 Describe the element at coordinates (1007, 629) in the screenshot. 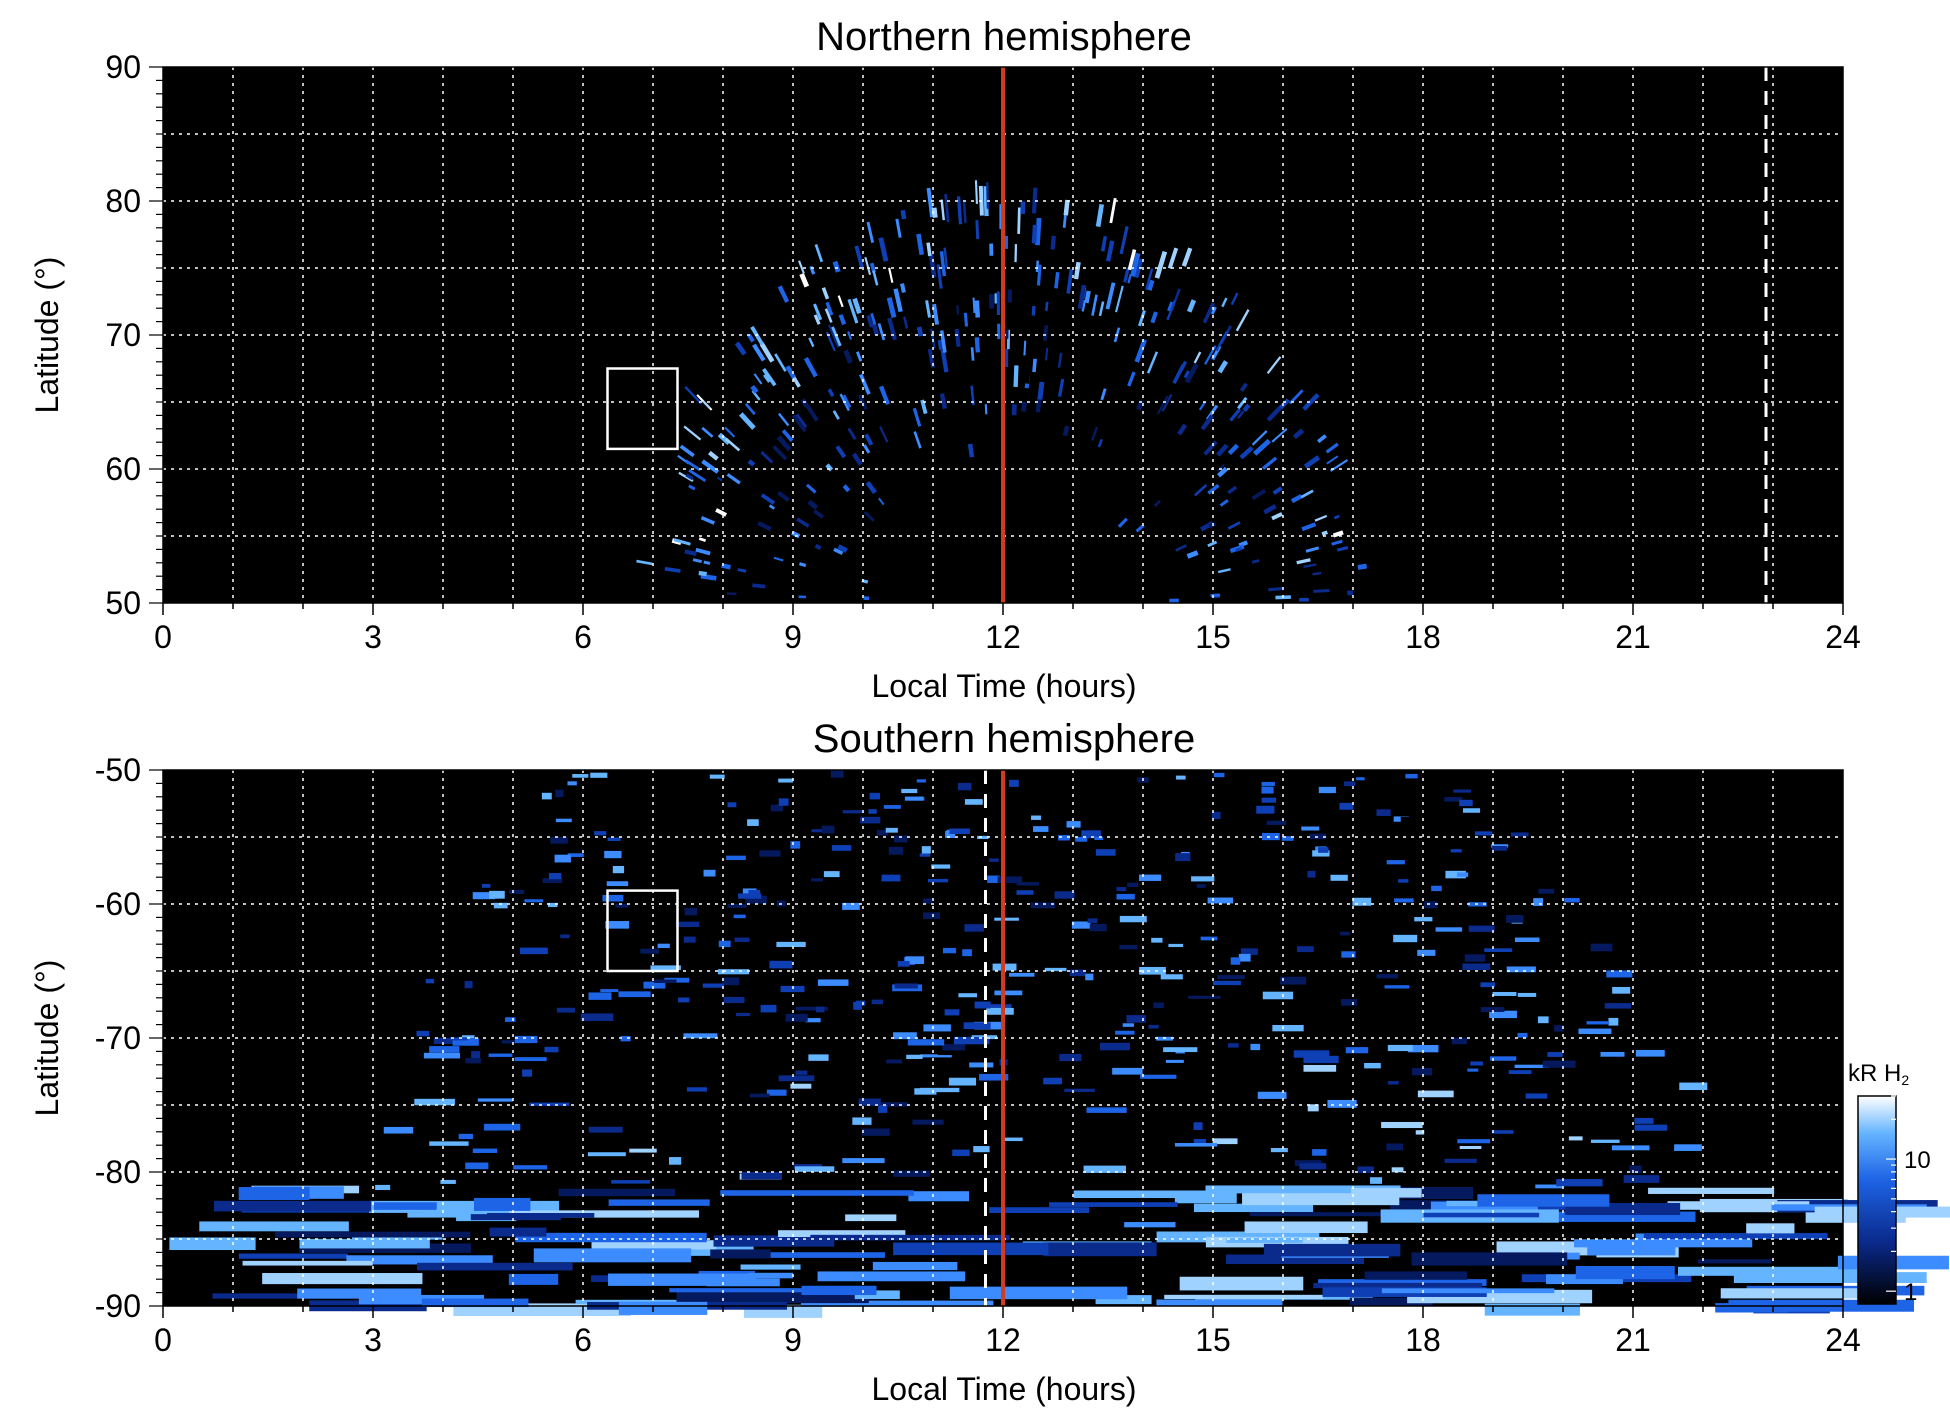

I see `x-axis-ticks: 0 3 6 9 12 15 18 21 24` at that location.